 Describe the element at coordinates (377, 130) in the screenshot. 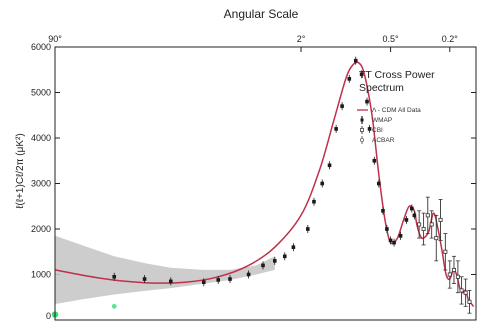

I see `legend-cbi-label: CBI` at that location.